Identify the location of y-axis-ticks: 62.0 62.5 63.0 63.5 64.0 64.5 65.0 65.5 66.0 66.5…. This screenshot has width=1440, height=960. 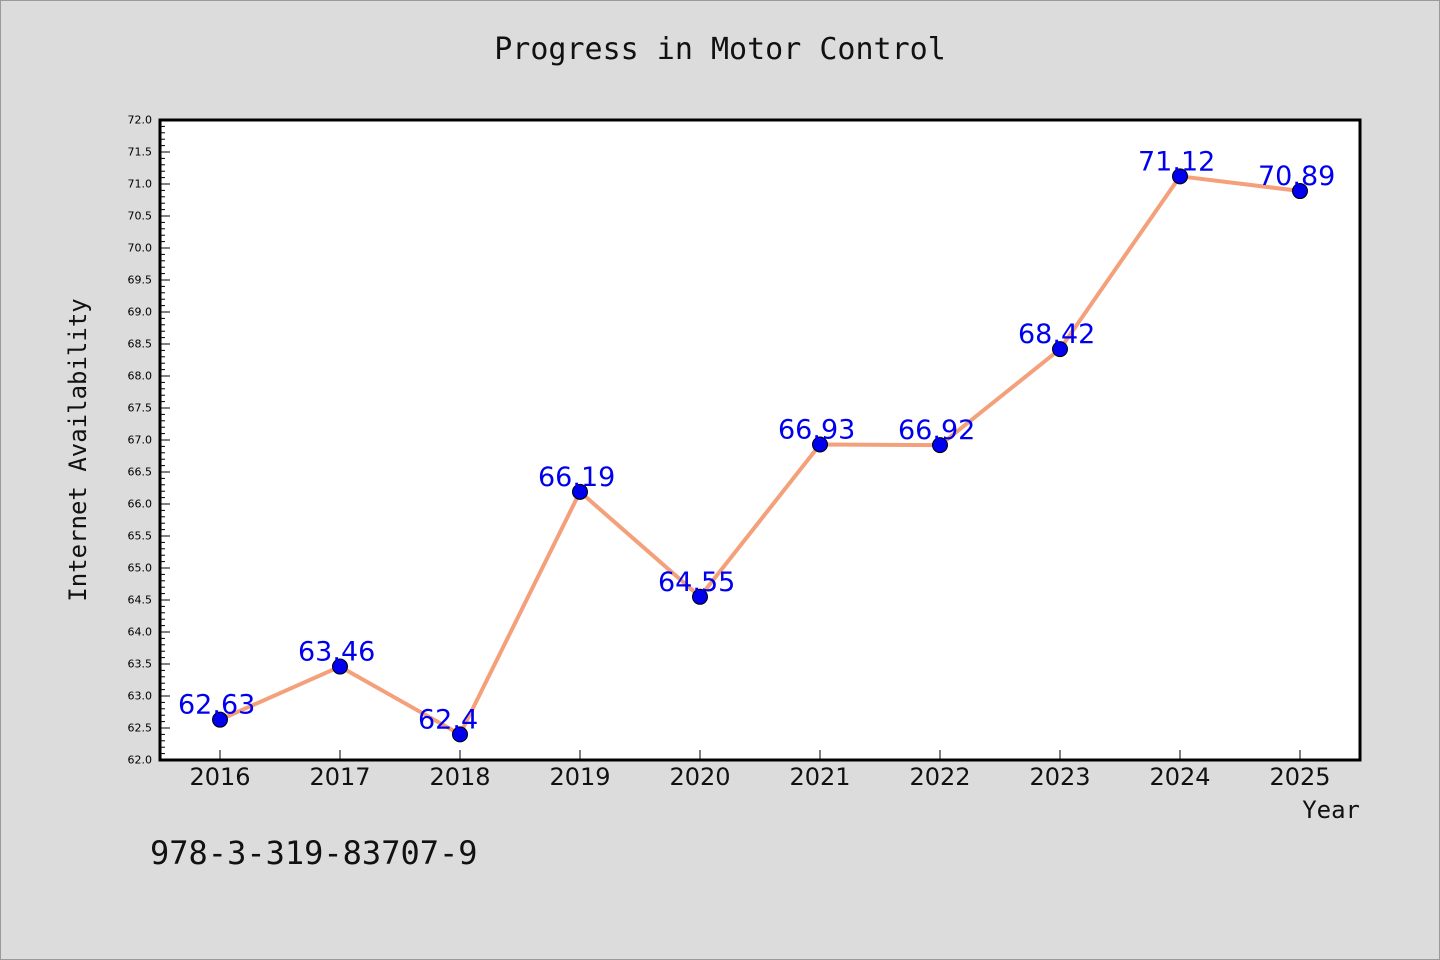
(149, 440).